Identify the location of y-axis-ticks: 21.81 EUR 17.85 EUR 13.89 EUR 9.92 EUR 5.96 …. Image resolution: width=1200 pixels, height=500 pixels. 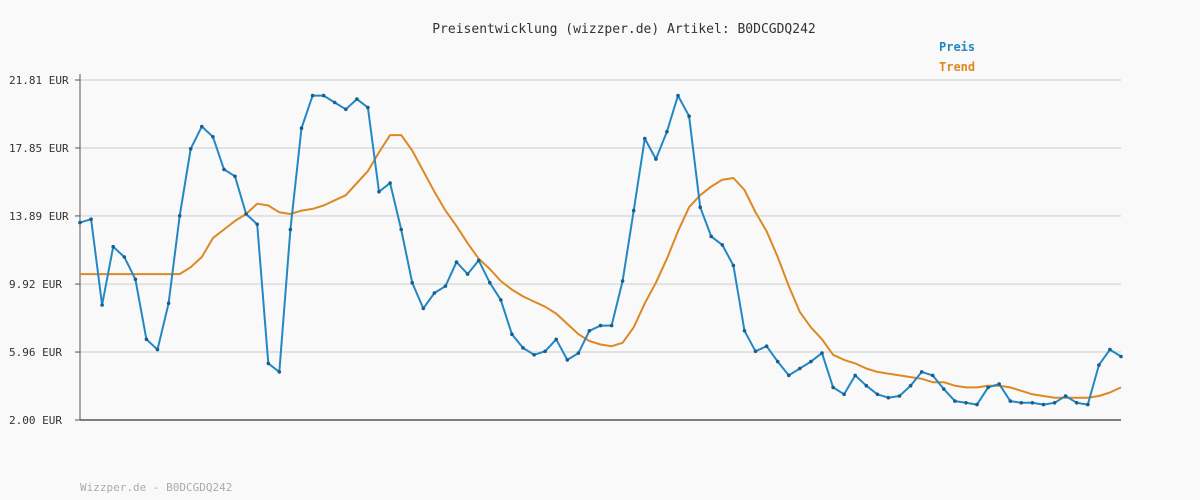
(44, 250).